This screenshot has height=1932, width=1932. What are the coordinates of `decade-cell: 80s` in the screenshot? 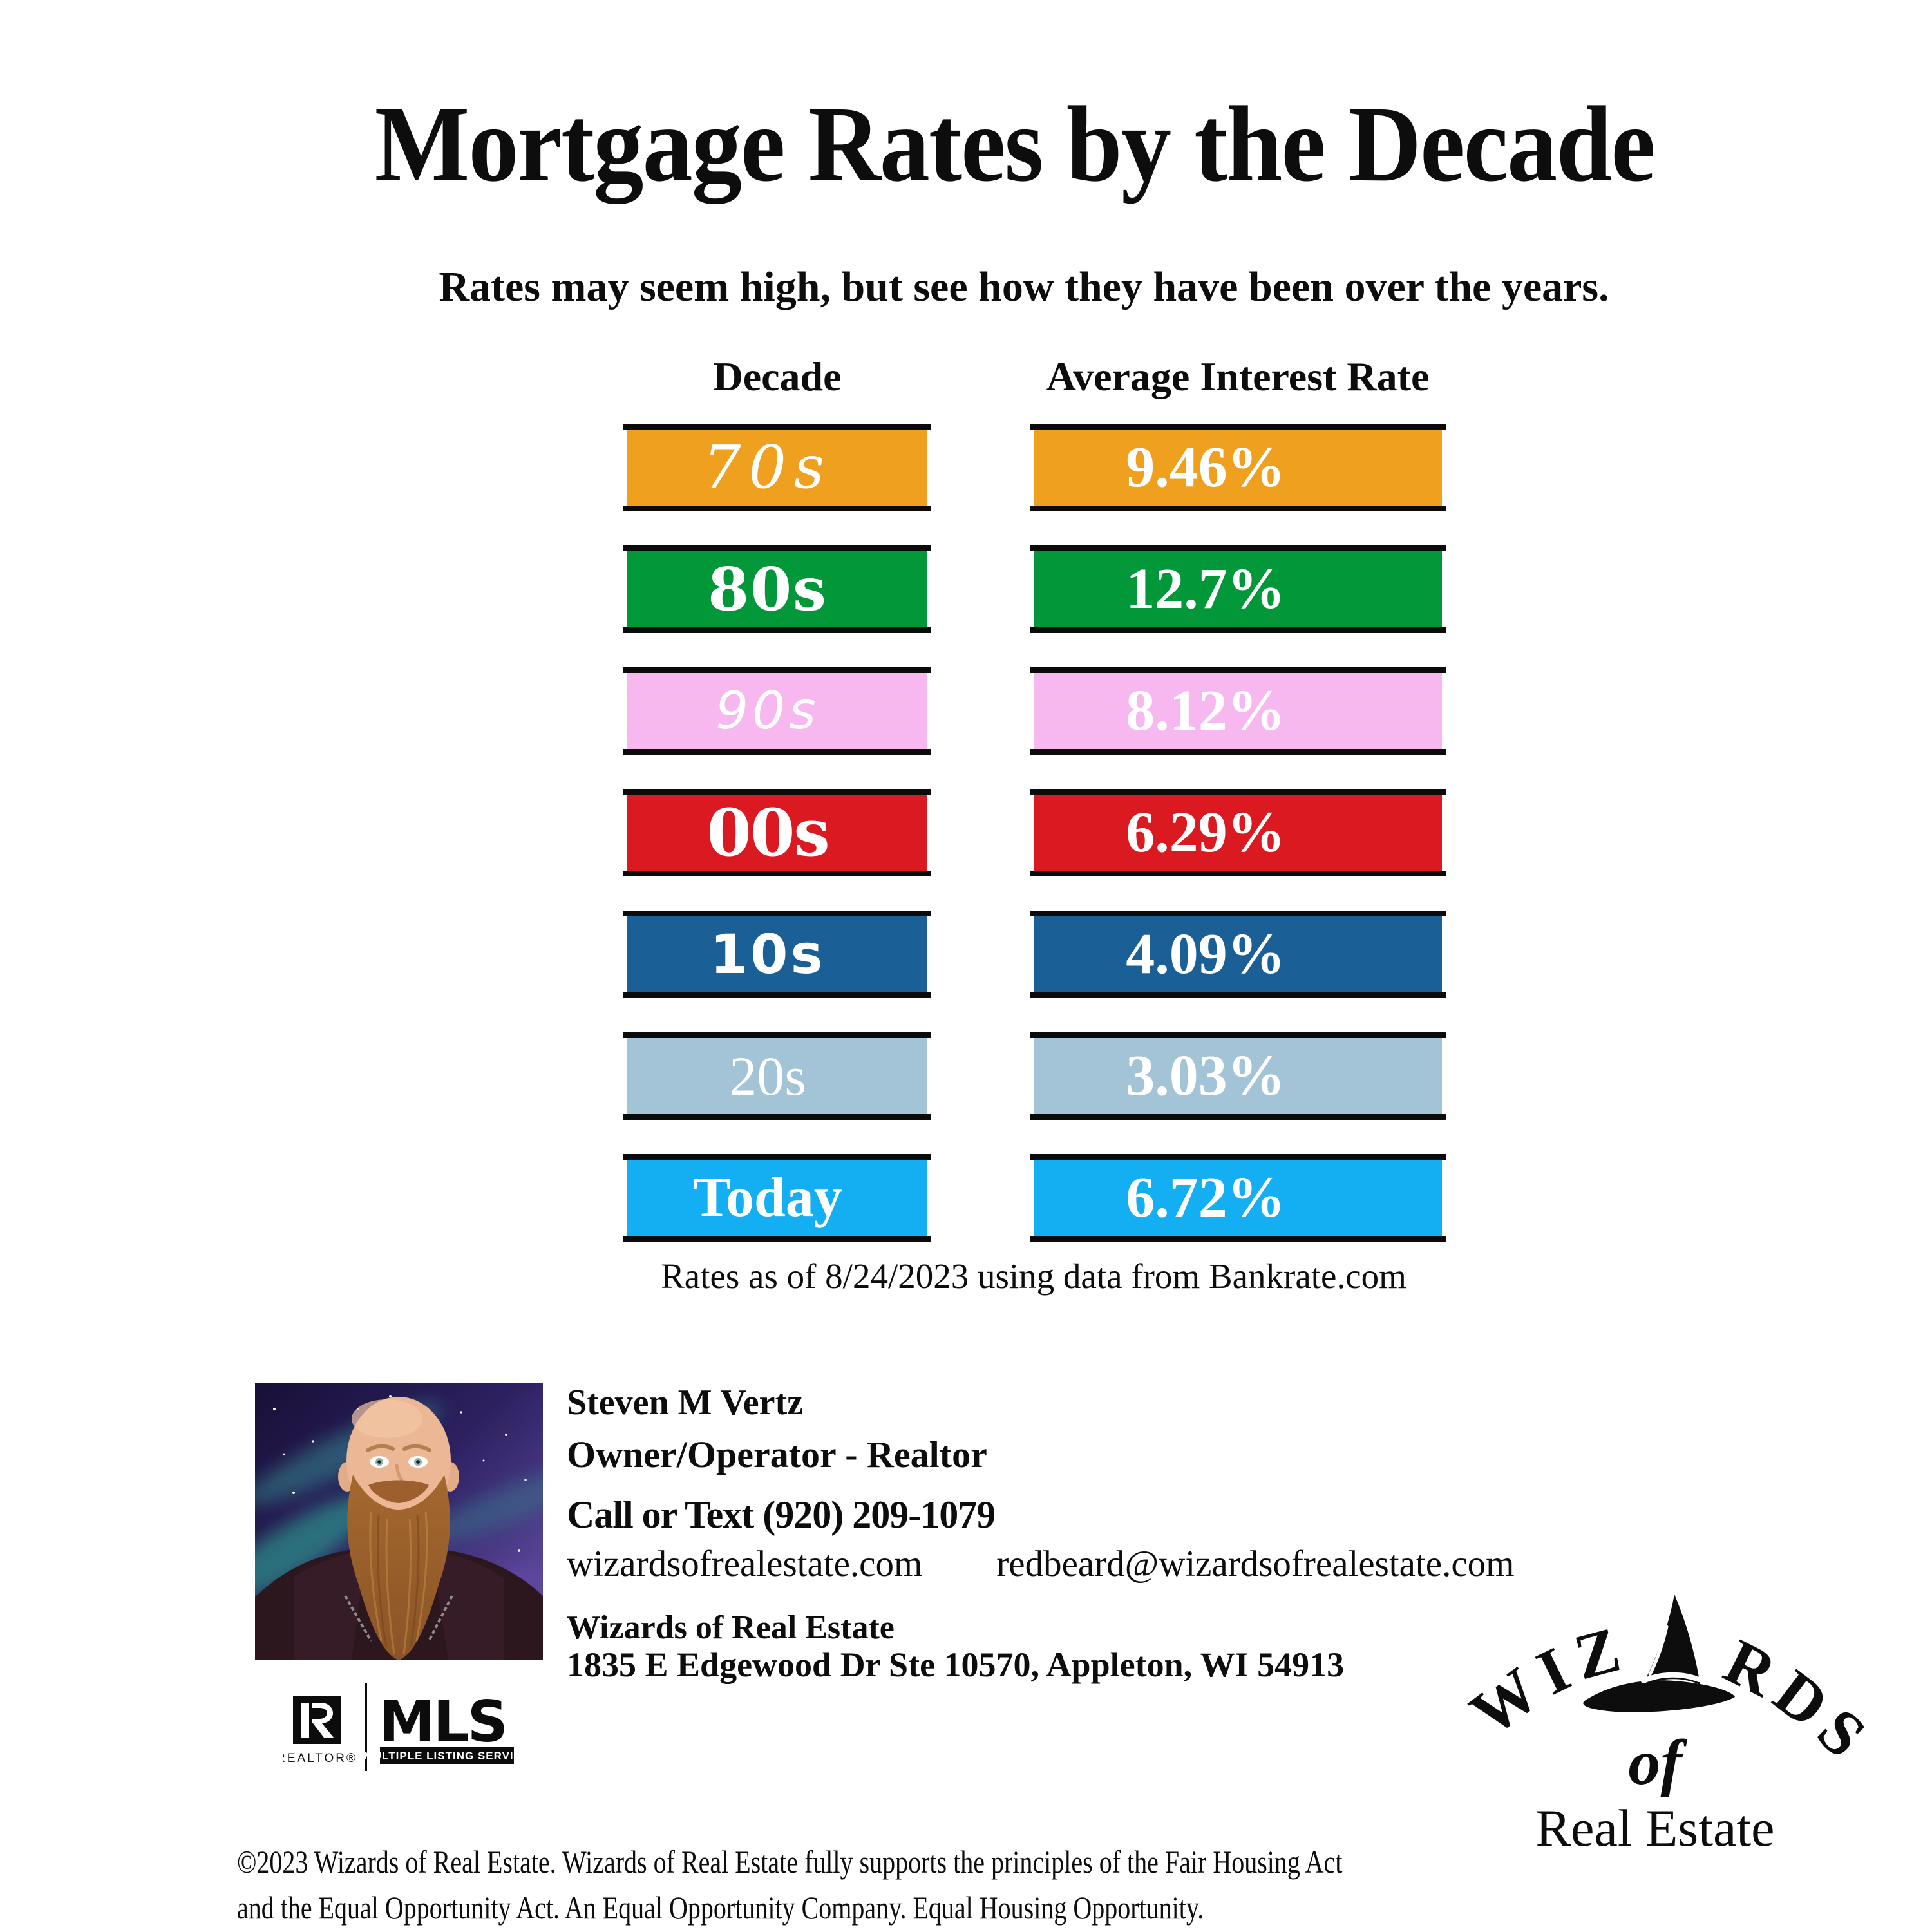 It's located at (777, 589).